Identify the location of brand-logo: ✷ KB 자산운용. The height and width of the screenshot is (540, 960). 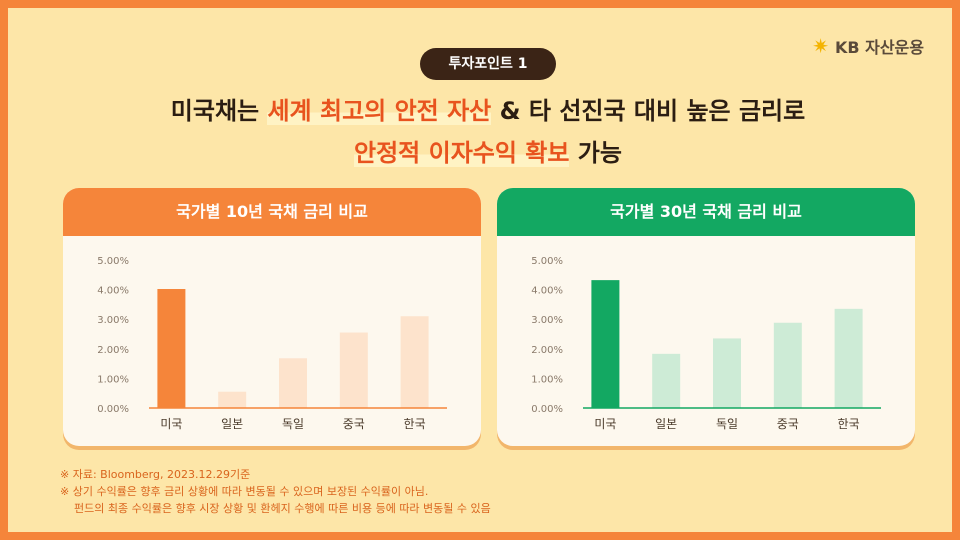
(868, 46).